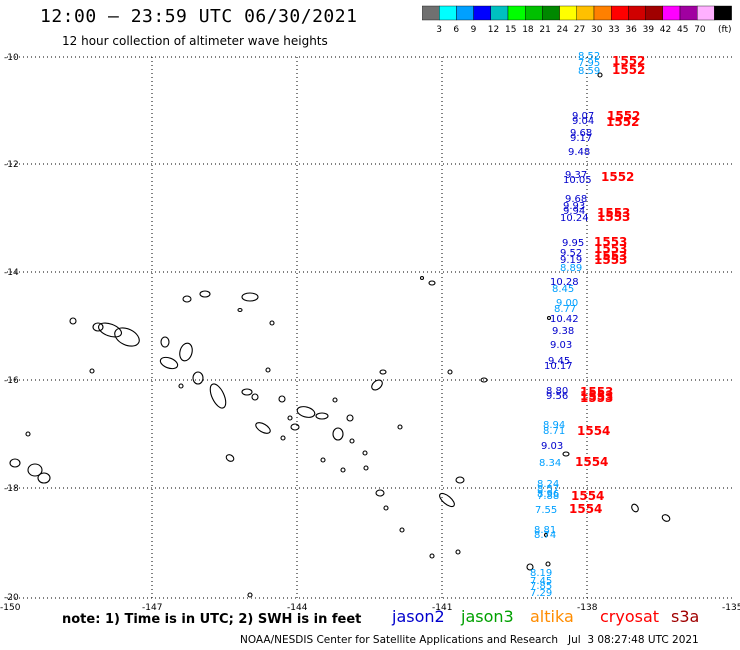 The width and height of the screenshot is (740, 650). What do you see at coordinates (685, 616) in the screenshot?
I see `legend-s3a: s3a` at bounding box center [685, 616].